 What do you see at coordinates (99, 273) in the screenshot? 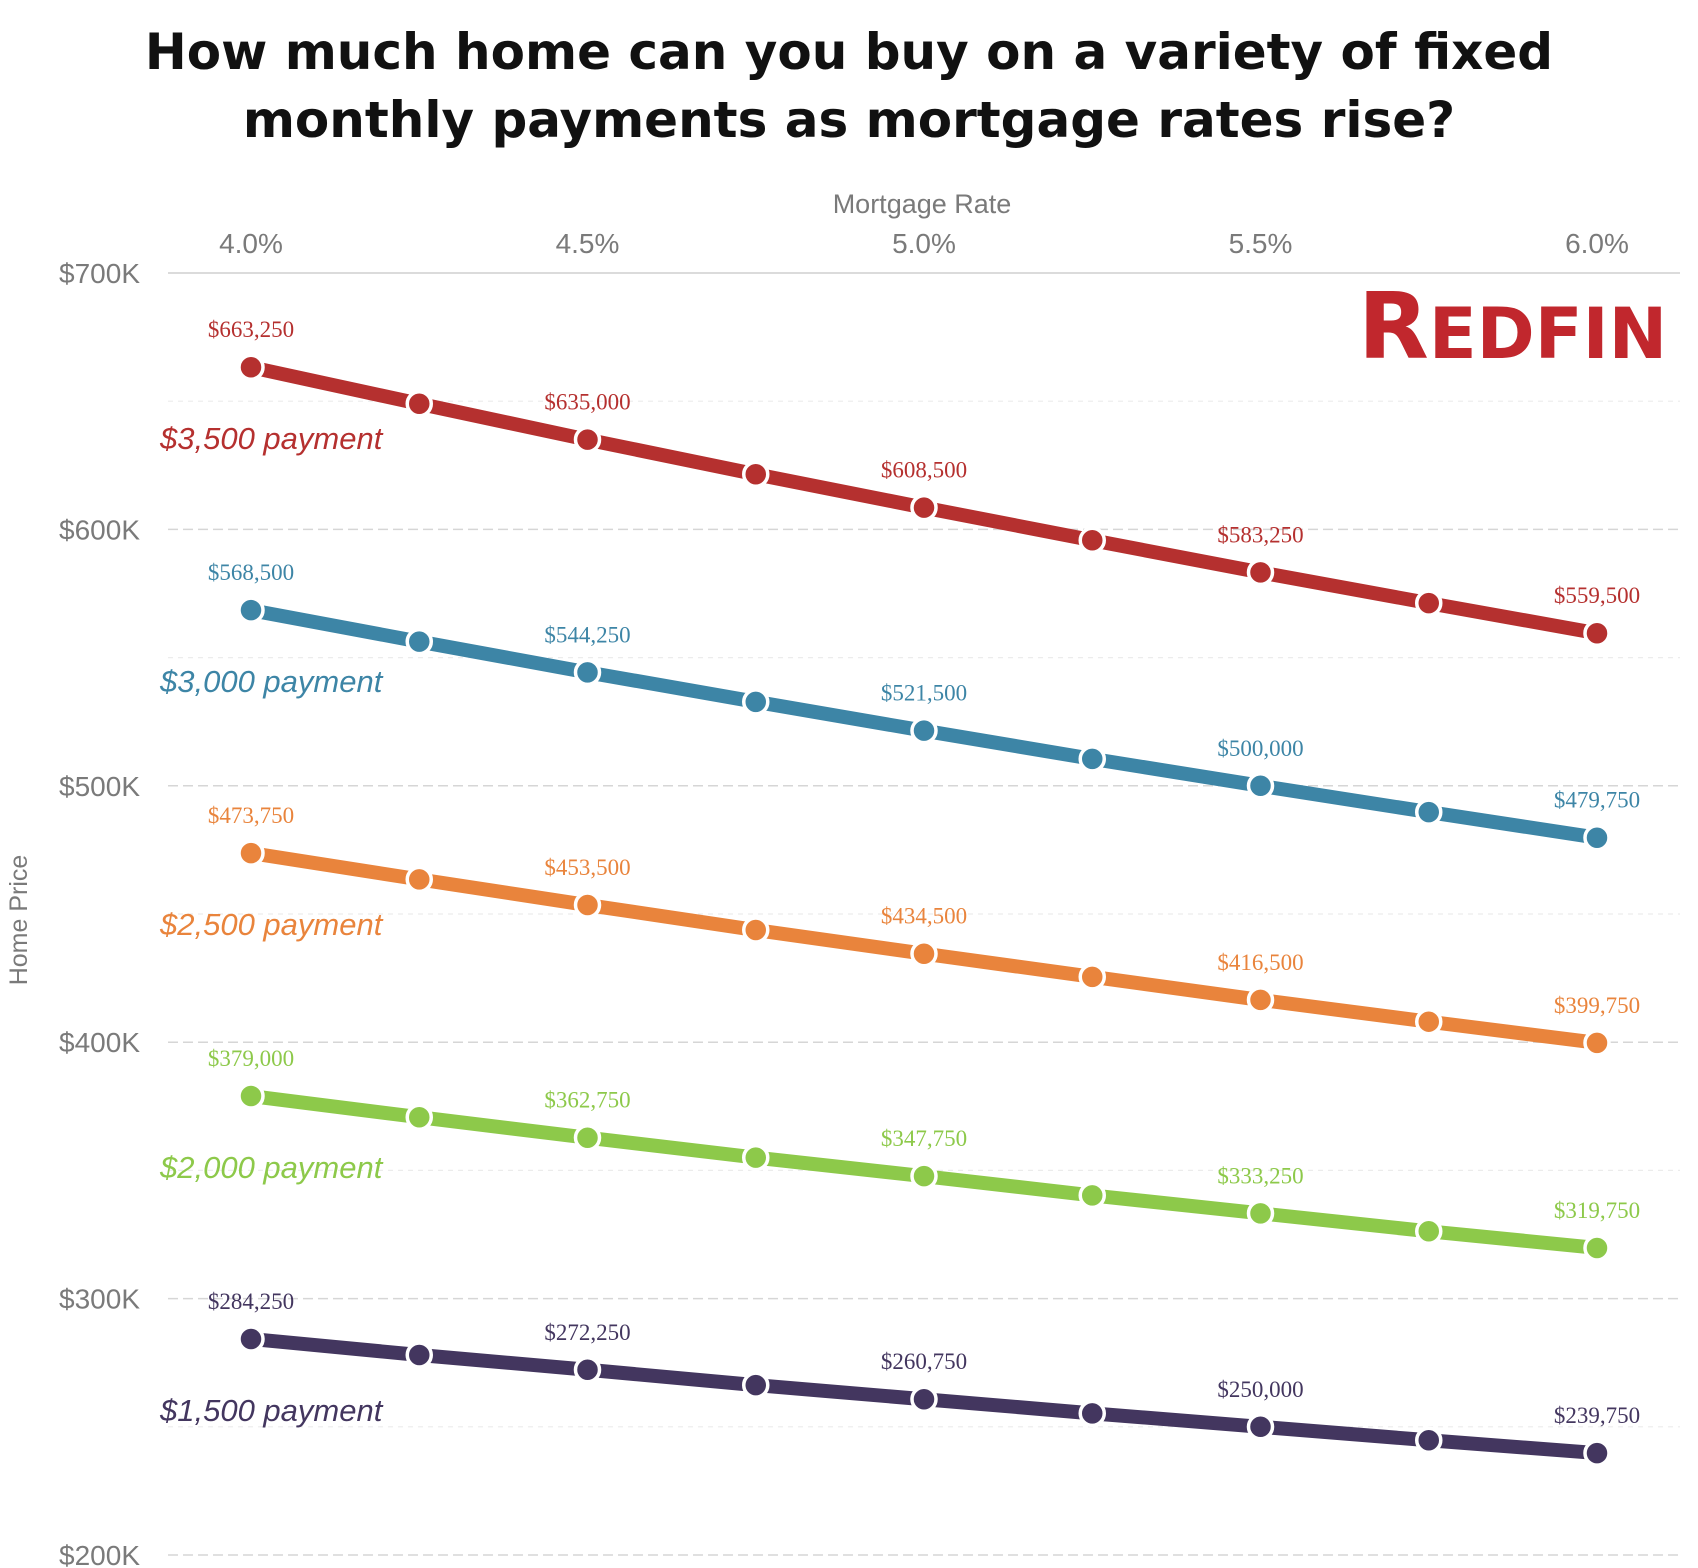
I see `y-tick-label: $700K` at bounding box center [99, 273].